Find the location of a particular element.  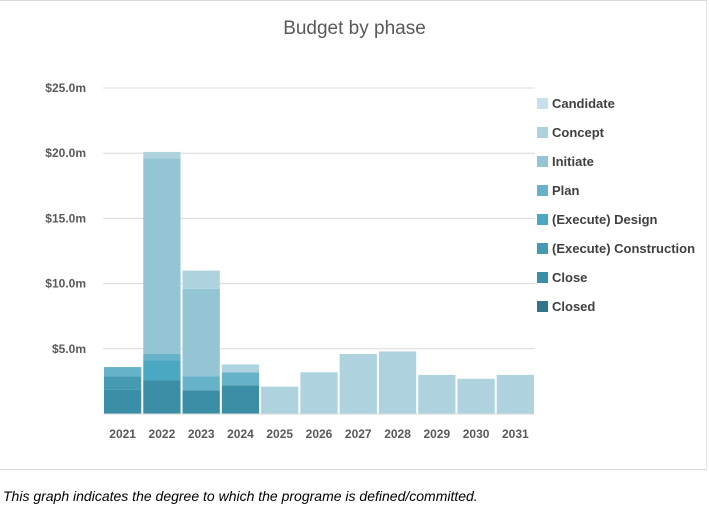

y-tick-label: $25.0m is located at coordinates (65, 88).